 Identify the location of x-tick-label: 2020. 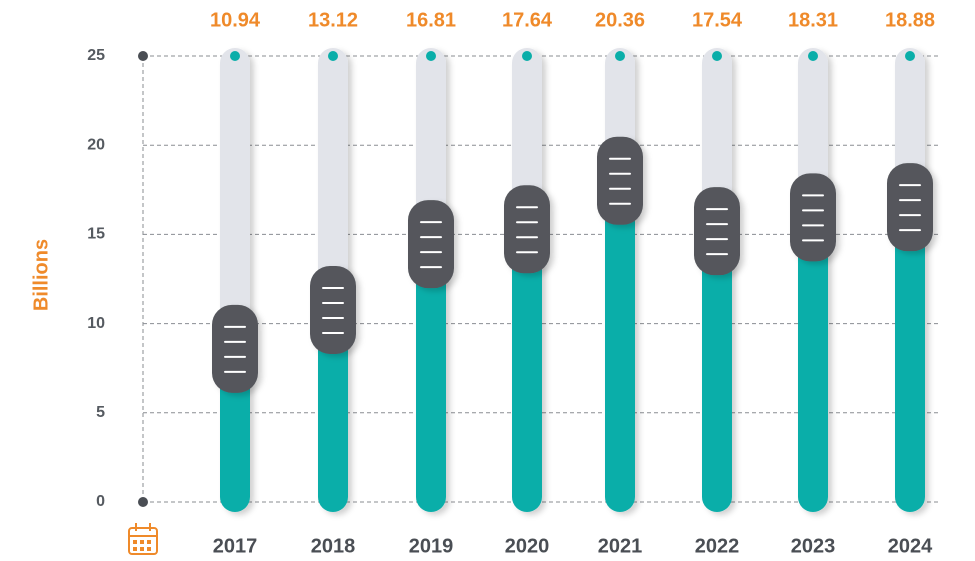
(527, 546).